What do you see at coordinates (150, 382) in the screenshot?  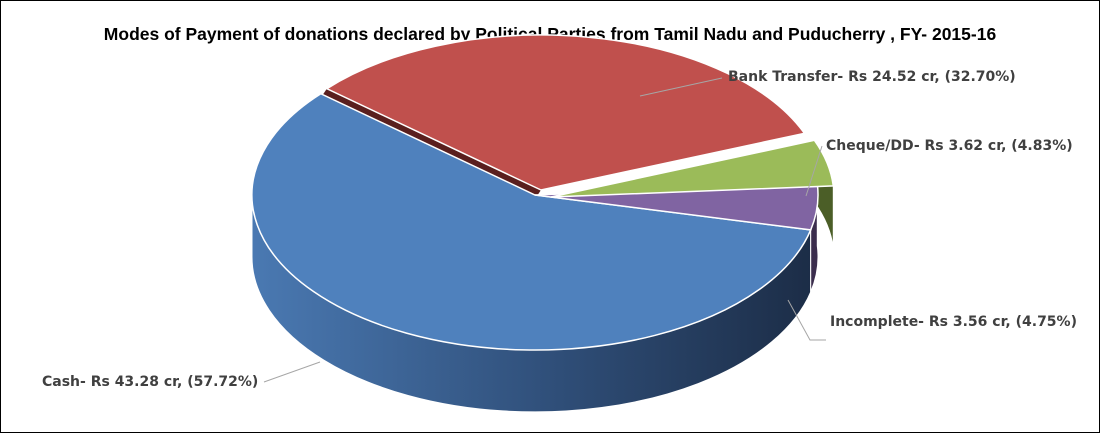 I see `cash-label: Cash- Rs 43.28 cr, (57.72%)` at bounding box center [150, 382].